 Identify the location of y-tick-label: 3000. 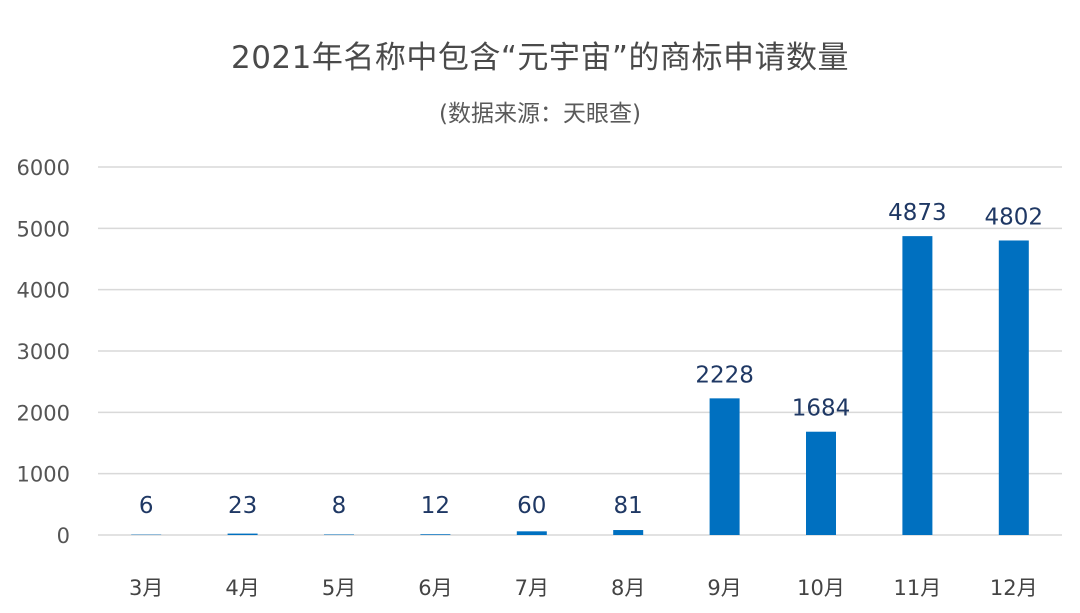
(43, 352).